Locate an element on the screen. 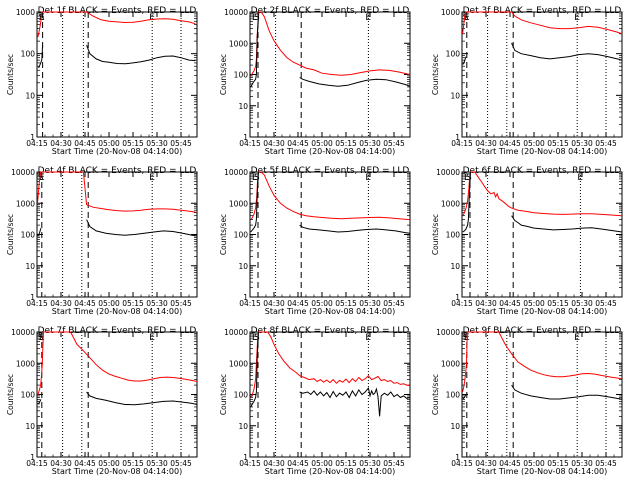 This screenshot has height=480, width=640. panel-title: Det 5f BLACK = Events, RED = LLD is located at coordinates (330, 171).